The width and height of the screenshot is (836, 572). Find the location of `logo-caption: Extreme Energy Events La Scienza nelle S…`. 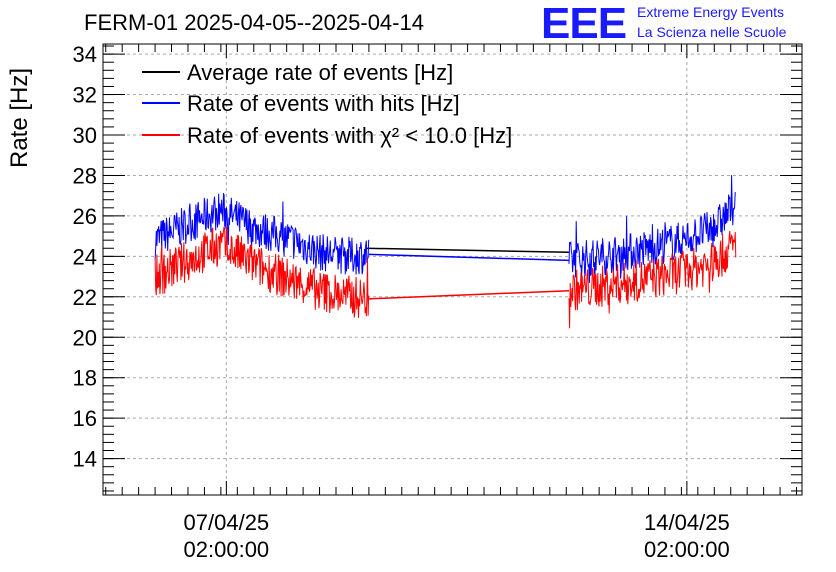

logo-caption: Extreme Energy Events La Scienza nelle S… is located at coordinates (711, 22).